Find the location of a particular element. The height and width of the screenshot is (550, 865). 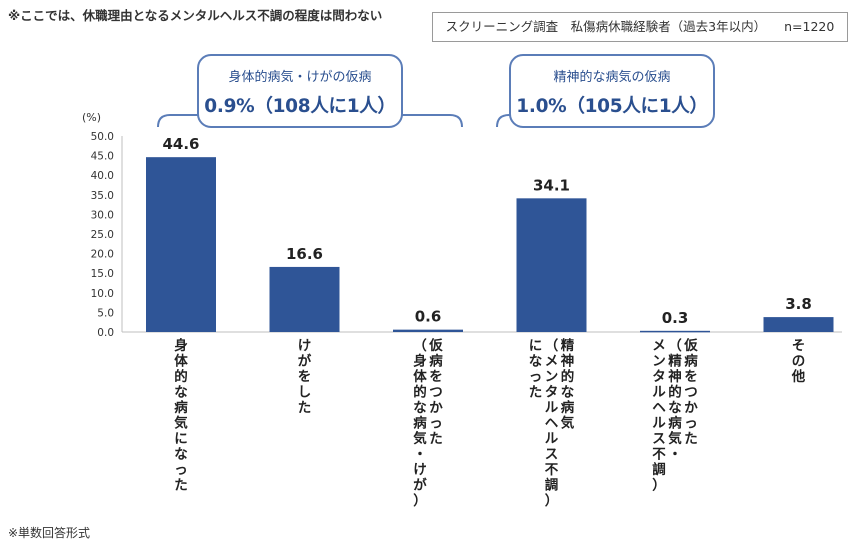

callout-physical-feigned: 身体的病気・けがの仮病 0.9%（108人に1人） is located at coordinates (300, 91).